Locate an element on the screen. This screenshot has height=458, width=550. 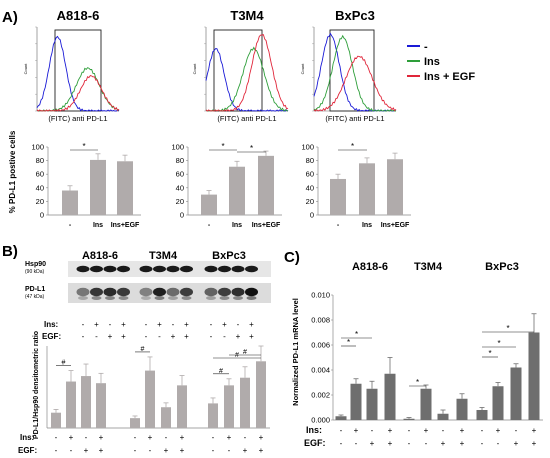
bar-category-label: Ins+EGF is located at coordinates (125, 225).